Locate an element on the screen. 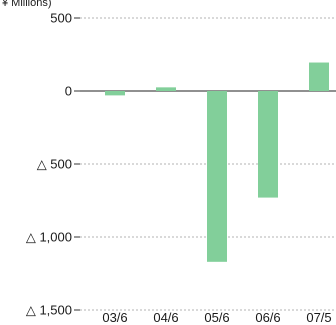  x-tick-label: 07/5 is located at coordinates (318, 317).